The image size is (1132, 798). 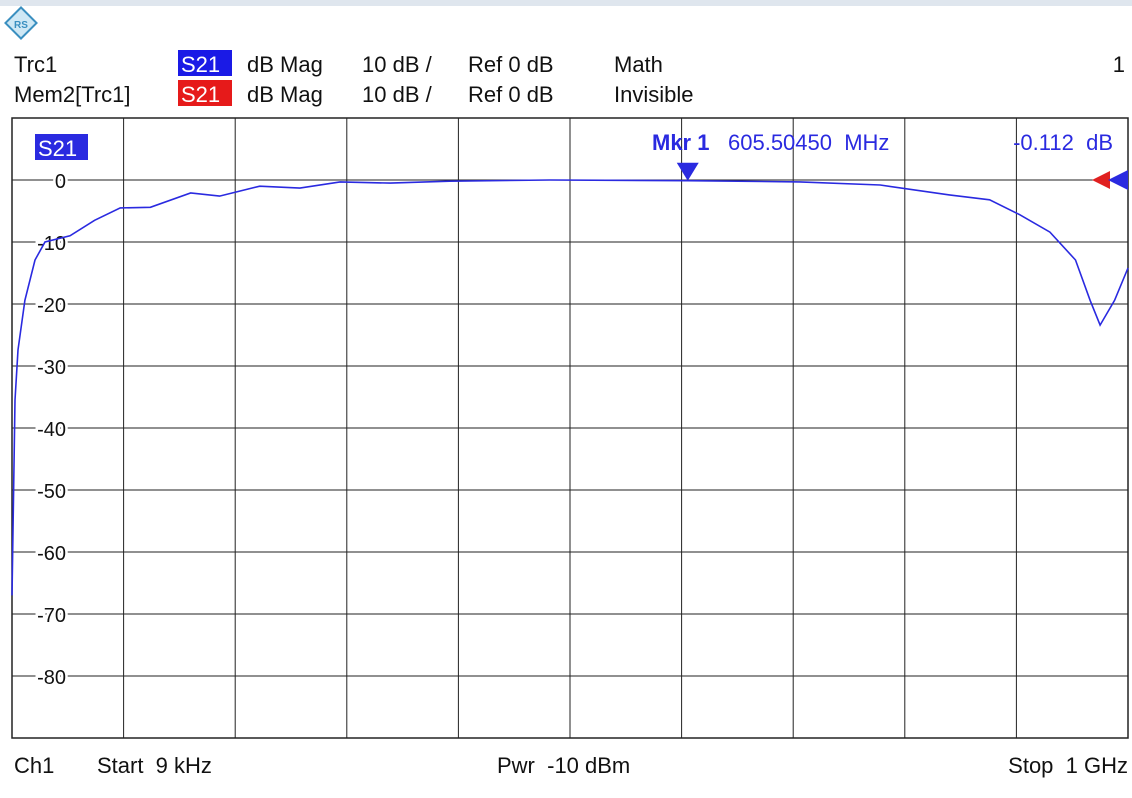 What do you see at coordinates (653, 94) in the screenshot?
I see `header-field: Invisible` at bounding box center [653, 94].